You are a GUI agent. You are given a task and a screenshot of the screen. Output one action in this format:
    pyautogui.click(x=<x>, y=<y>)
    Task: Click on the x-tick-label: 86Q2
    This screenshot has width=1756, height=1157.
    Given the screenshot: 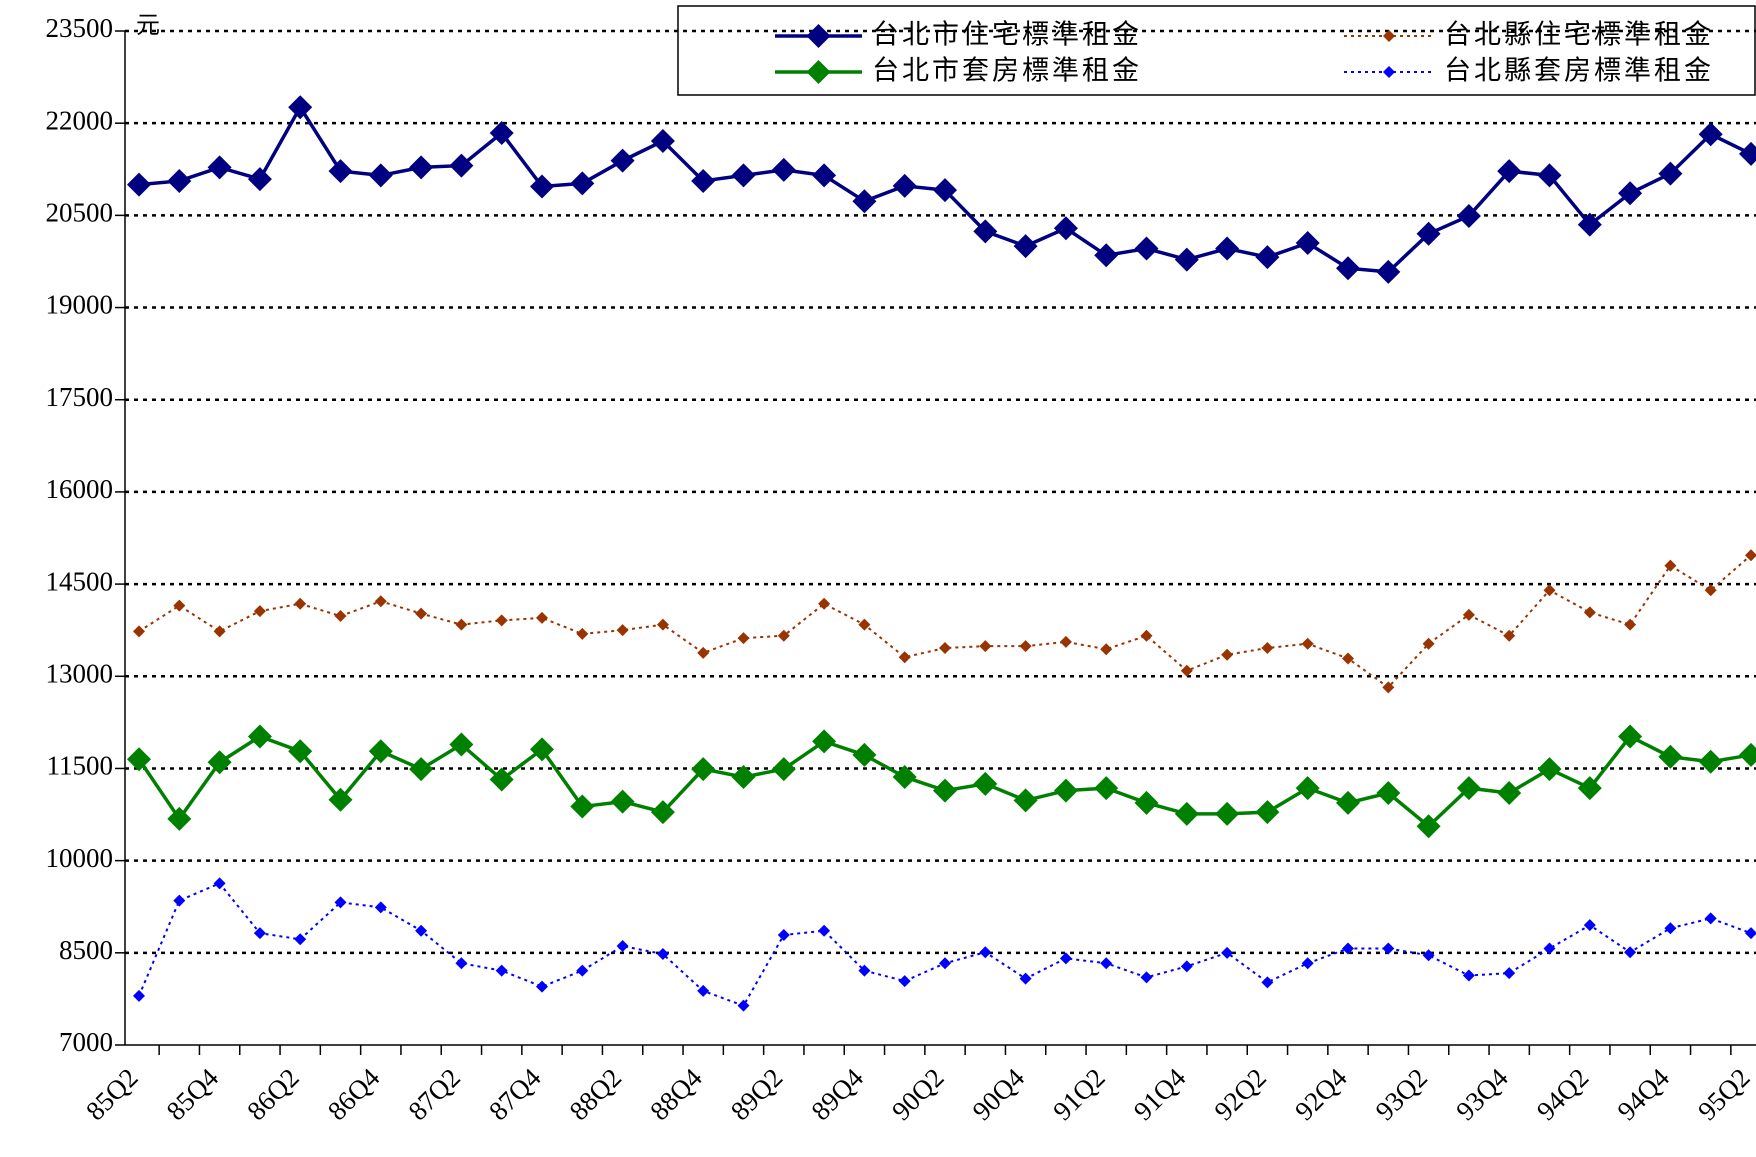 What is the action you would take?
    pyautogui.click(x=273, y=1094)
    